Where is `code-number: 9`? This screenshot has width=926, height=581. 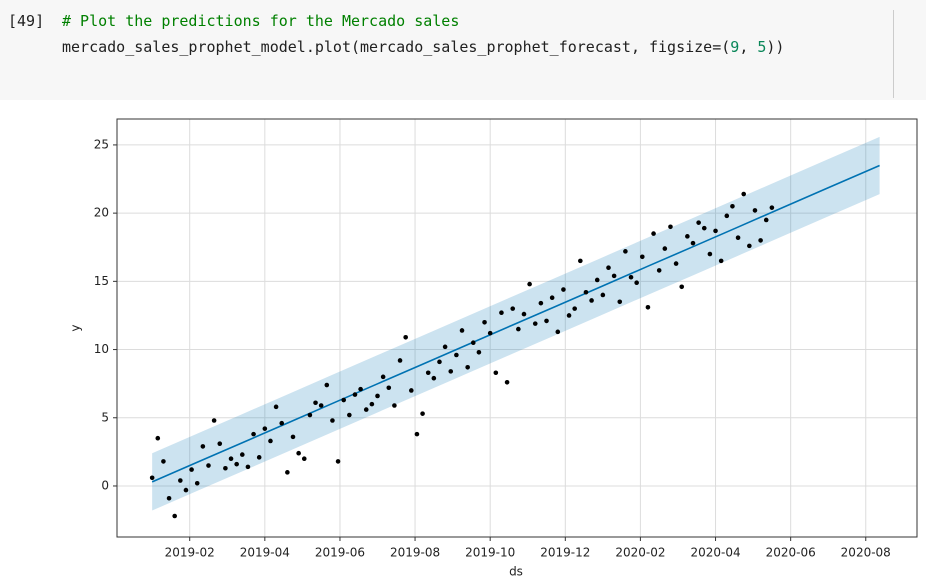 code-number: 9 is located at coordinates (735, 47).